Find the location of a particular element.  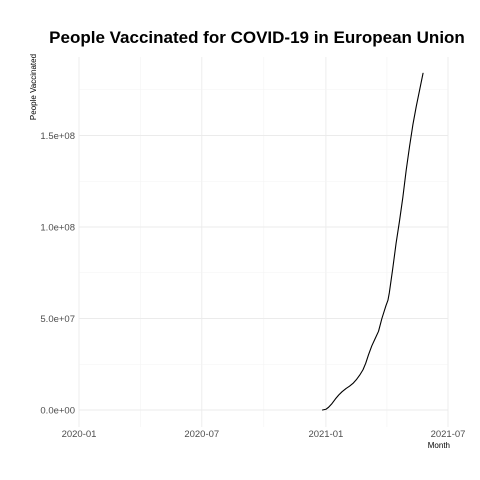

x-tick-label-3: 2021-07 is located at coordinates (448, 434).